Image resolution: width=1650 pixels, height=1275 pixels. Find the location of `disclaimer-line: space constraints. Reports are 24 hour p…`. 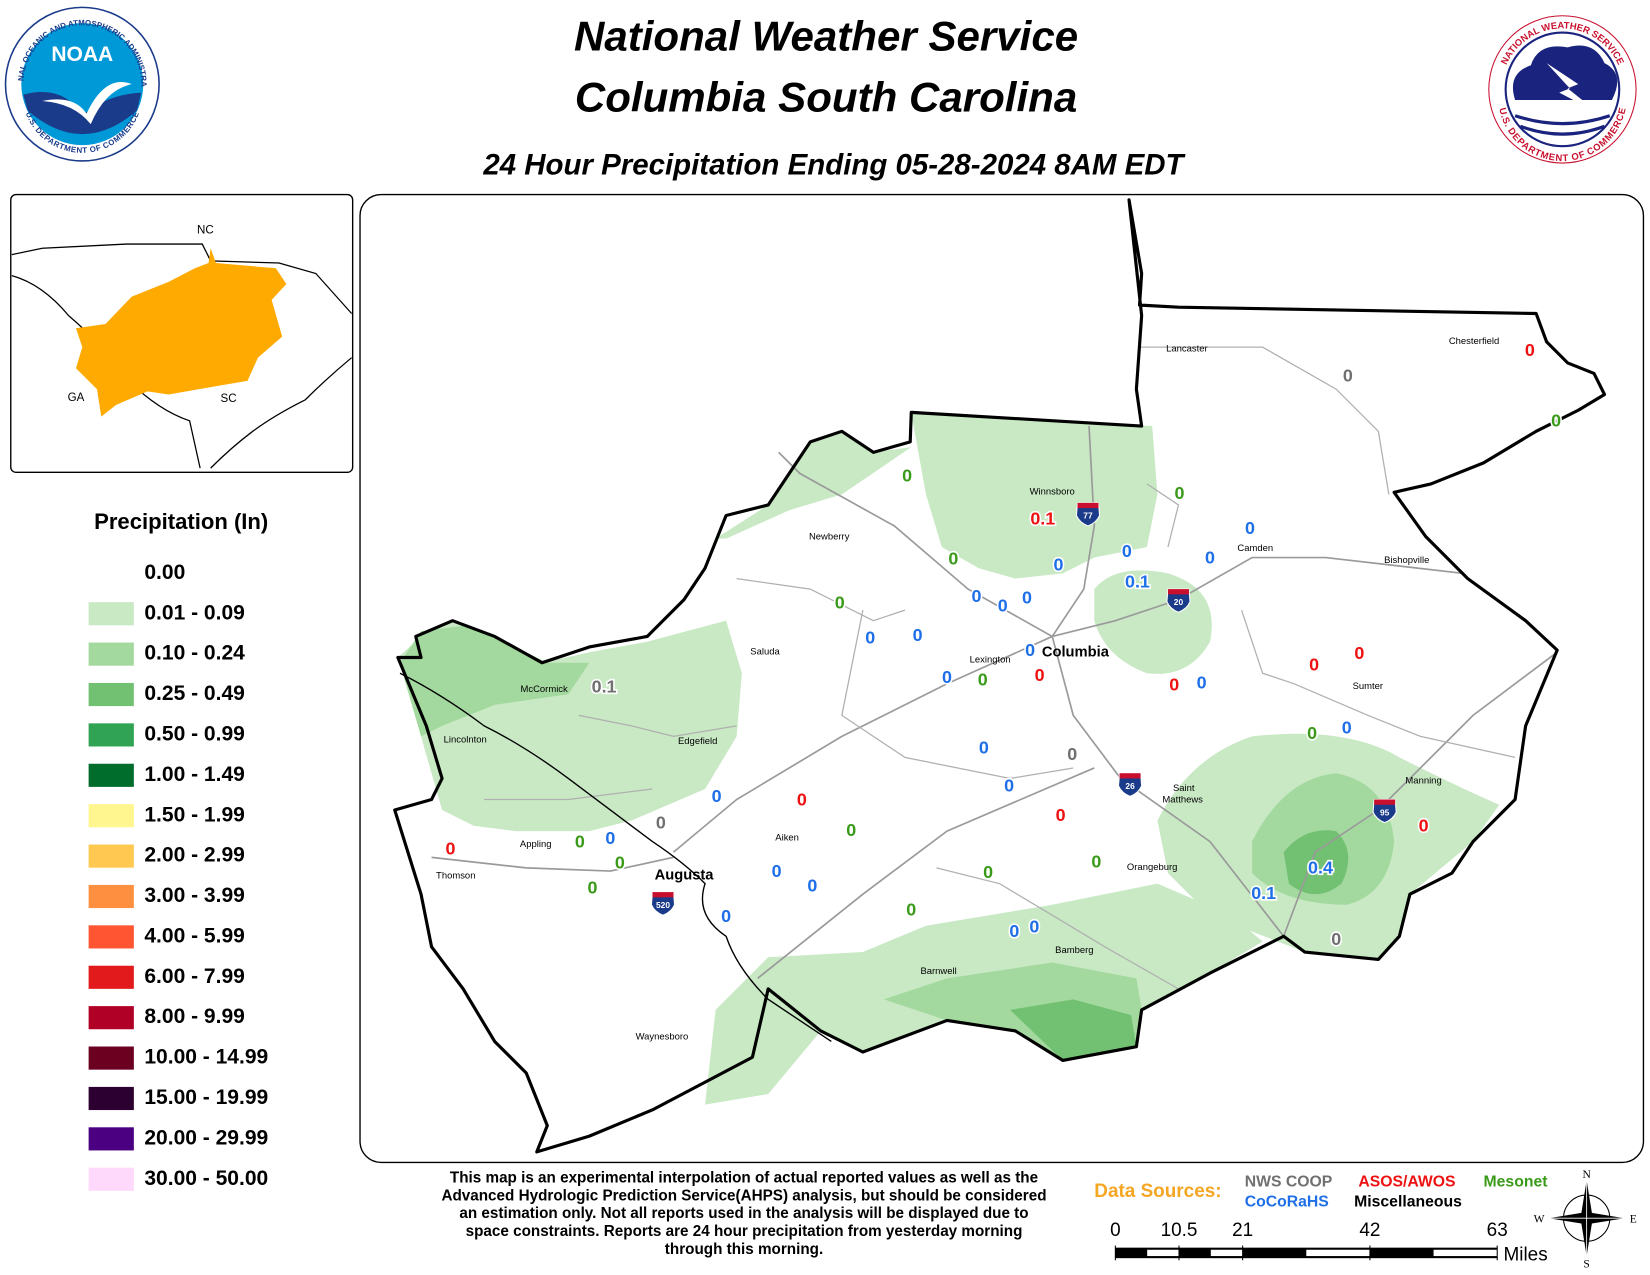

disclaimer-line: space constraints. Reports are 24 hour p… is located at coordinates (744, 1231).